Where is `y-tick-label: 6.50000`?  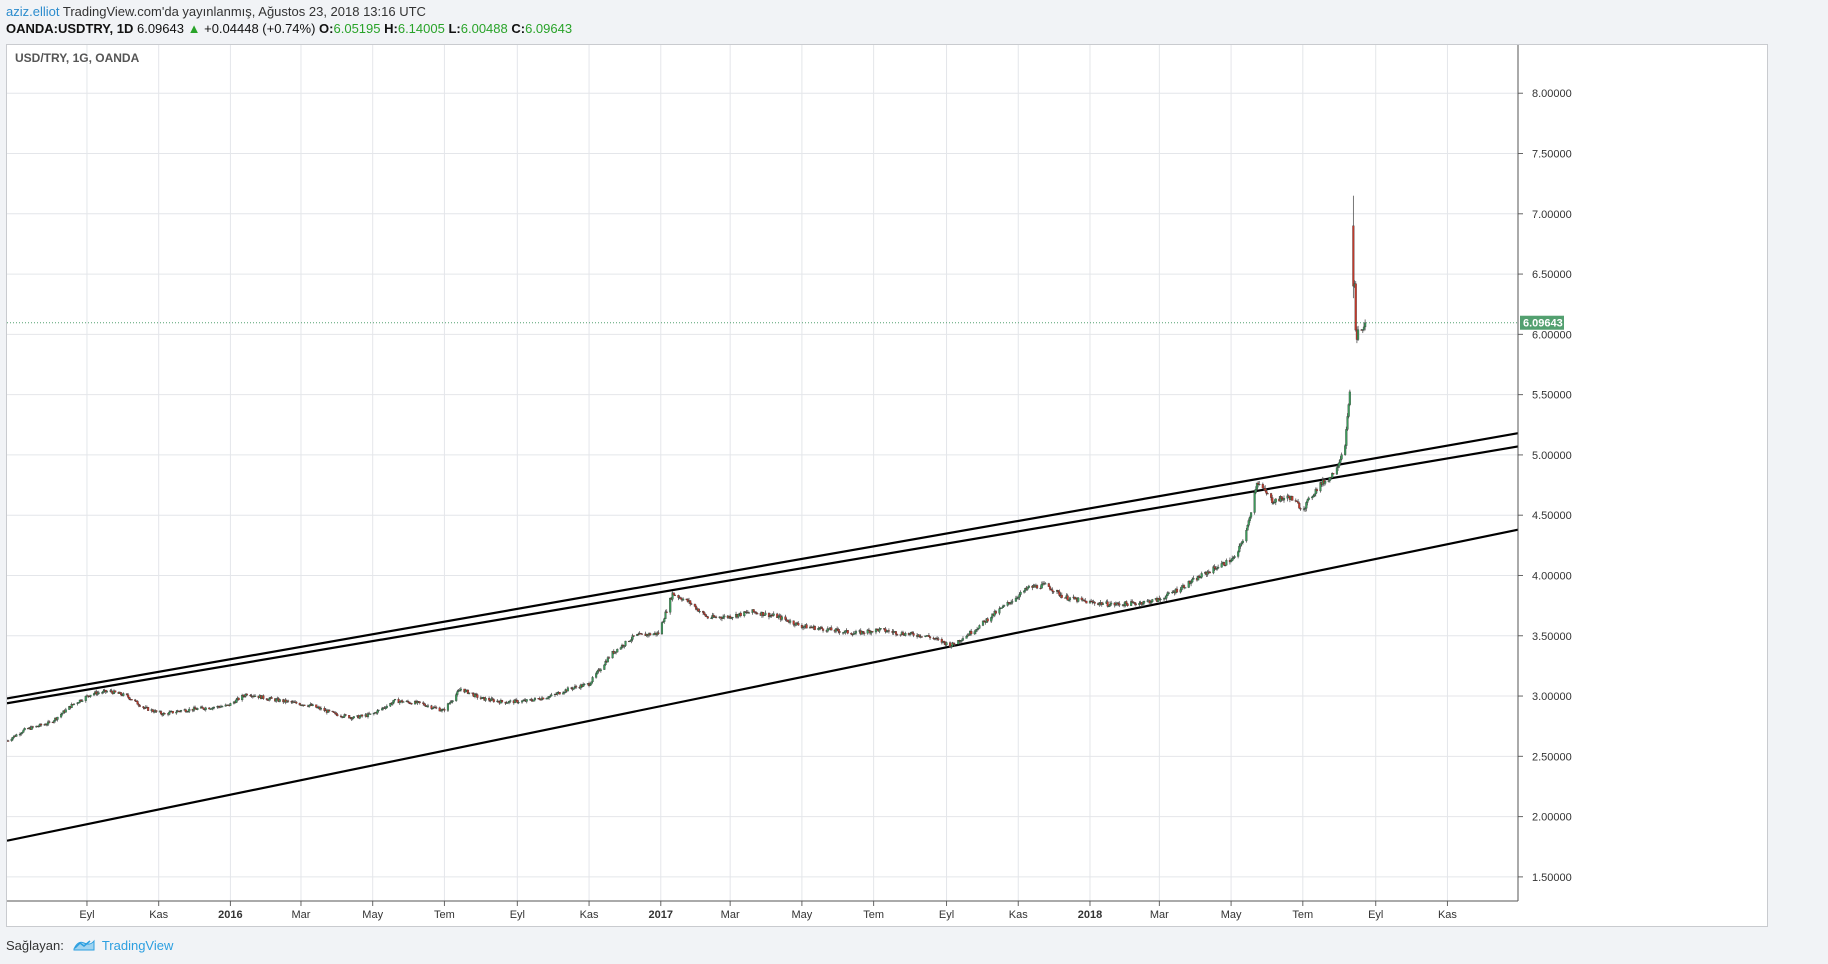
y-tick-label: 6.50000 is located at coordinates (1552, 275).